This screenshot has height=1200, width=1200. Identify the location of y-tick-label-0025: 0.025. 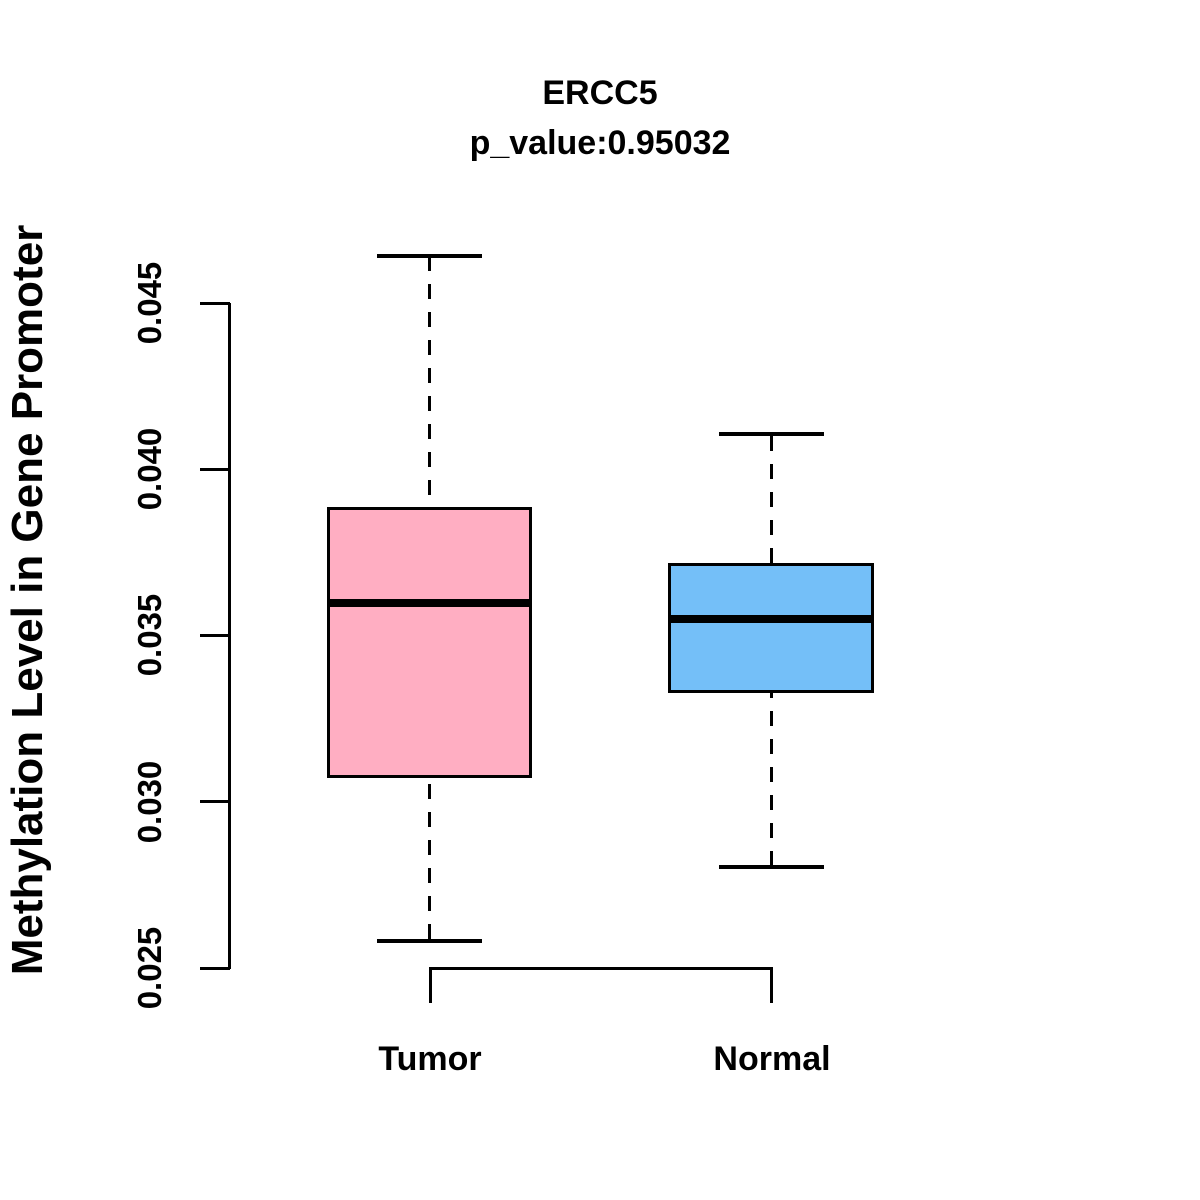
(149, 968).